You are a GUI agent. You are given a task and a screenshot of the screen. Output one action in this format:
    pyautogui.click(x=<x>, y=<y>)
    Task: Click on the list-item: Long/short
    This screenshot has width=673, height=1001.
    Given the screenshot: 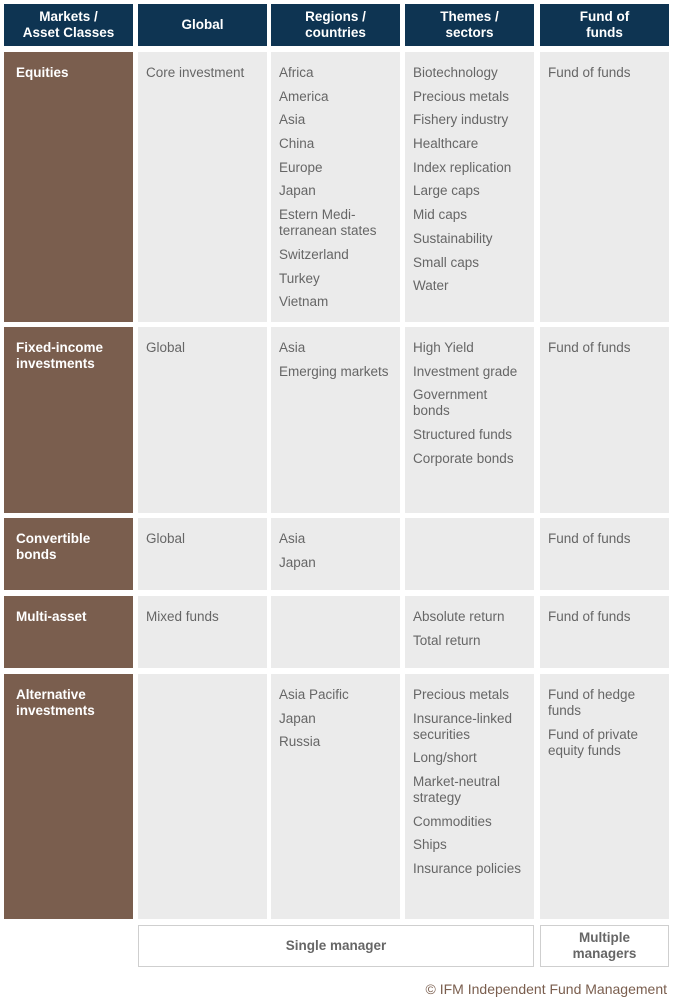 What is the action you would take?
    pyautogui.click(x=445, y=758)
    